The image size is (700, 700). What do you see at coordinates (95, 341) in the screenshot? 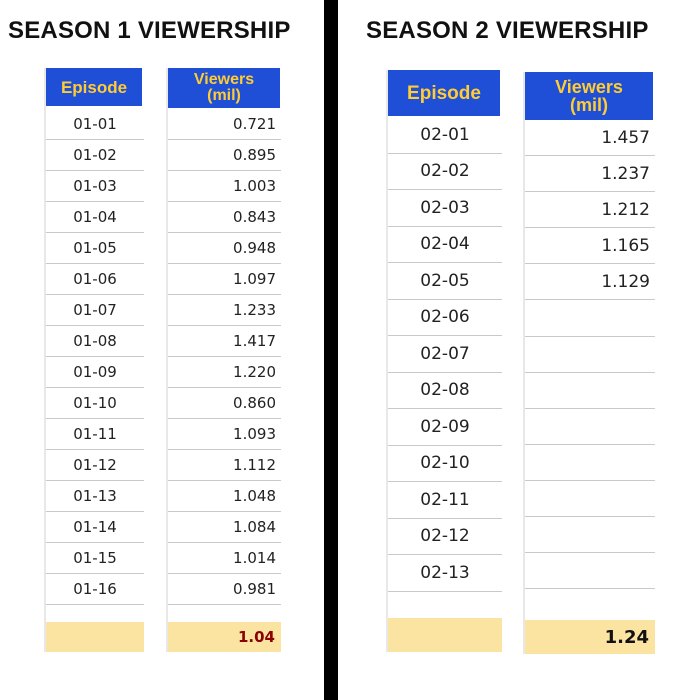
I see `episode-cell: 01-08` at bounding box center [95, 341].